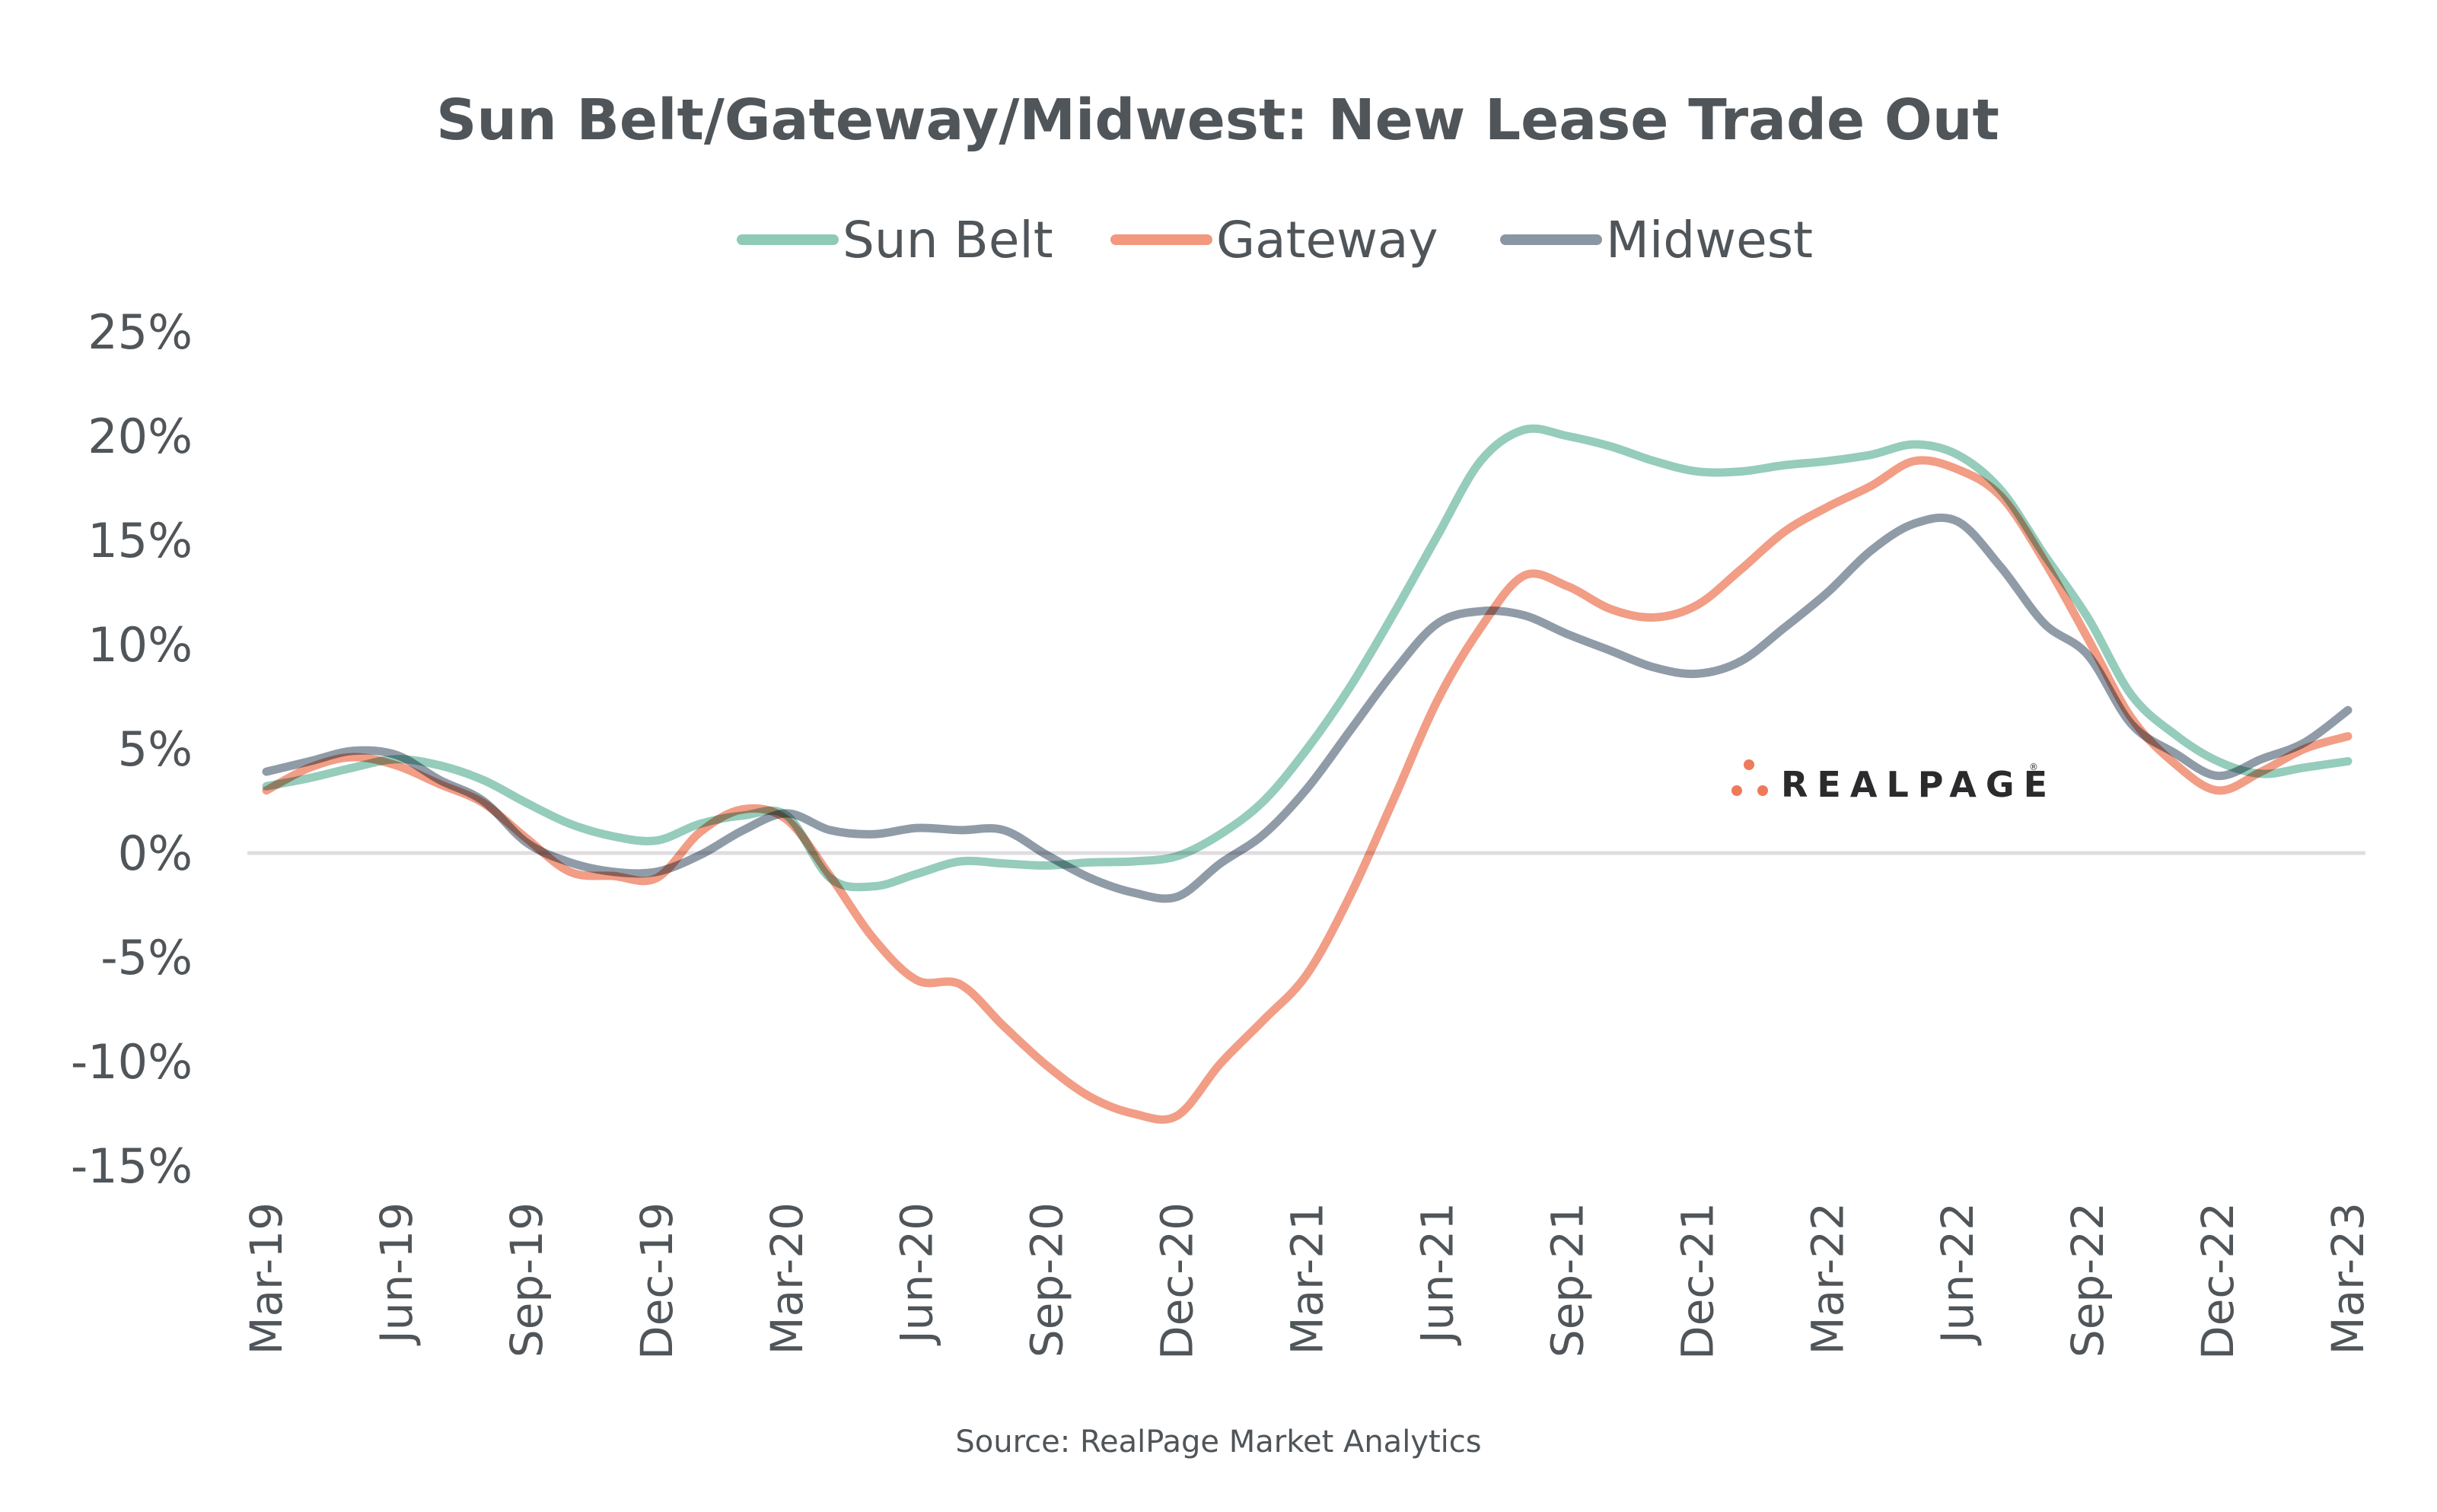  What do you see at coordinates (787, 1278) in the screenshot?
I see `x-tick-label: Mar-20` at bounding box center [787, 1278].